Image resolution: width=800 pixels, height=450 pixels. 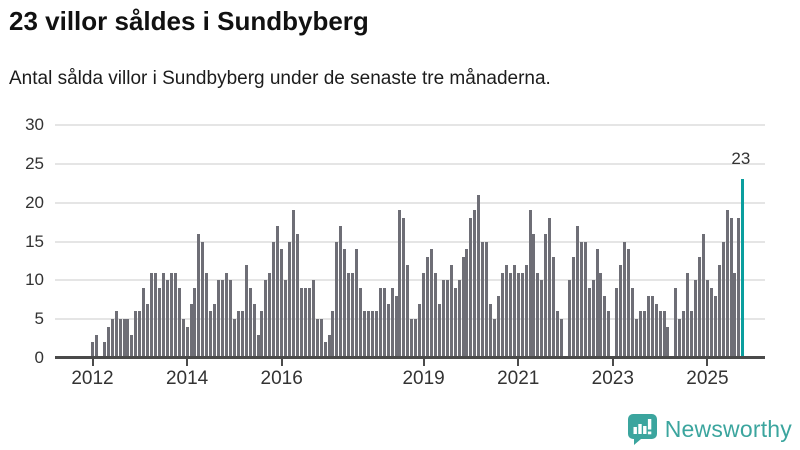 What do you see at coordinates (34, 163) in the screenshot?
I see `y-axis-label: 25` at bounding box center [34, 163].